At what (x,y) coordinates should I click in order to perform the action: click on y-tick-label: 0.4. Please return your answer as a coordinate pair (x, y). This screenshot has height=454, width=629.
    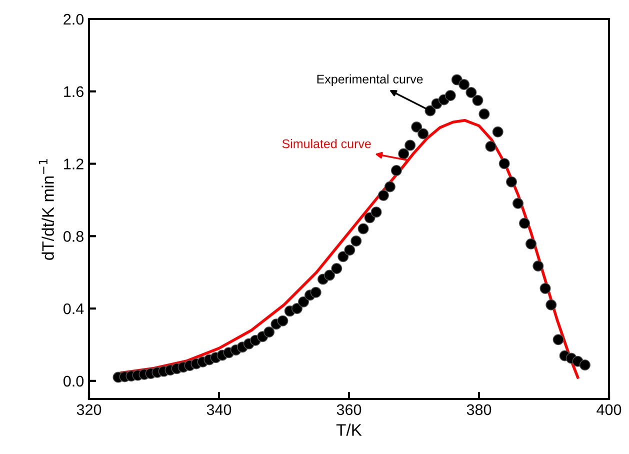
    Looking at the image, I should click on (74, 308).